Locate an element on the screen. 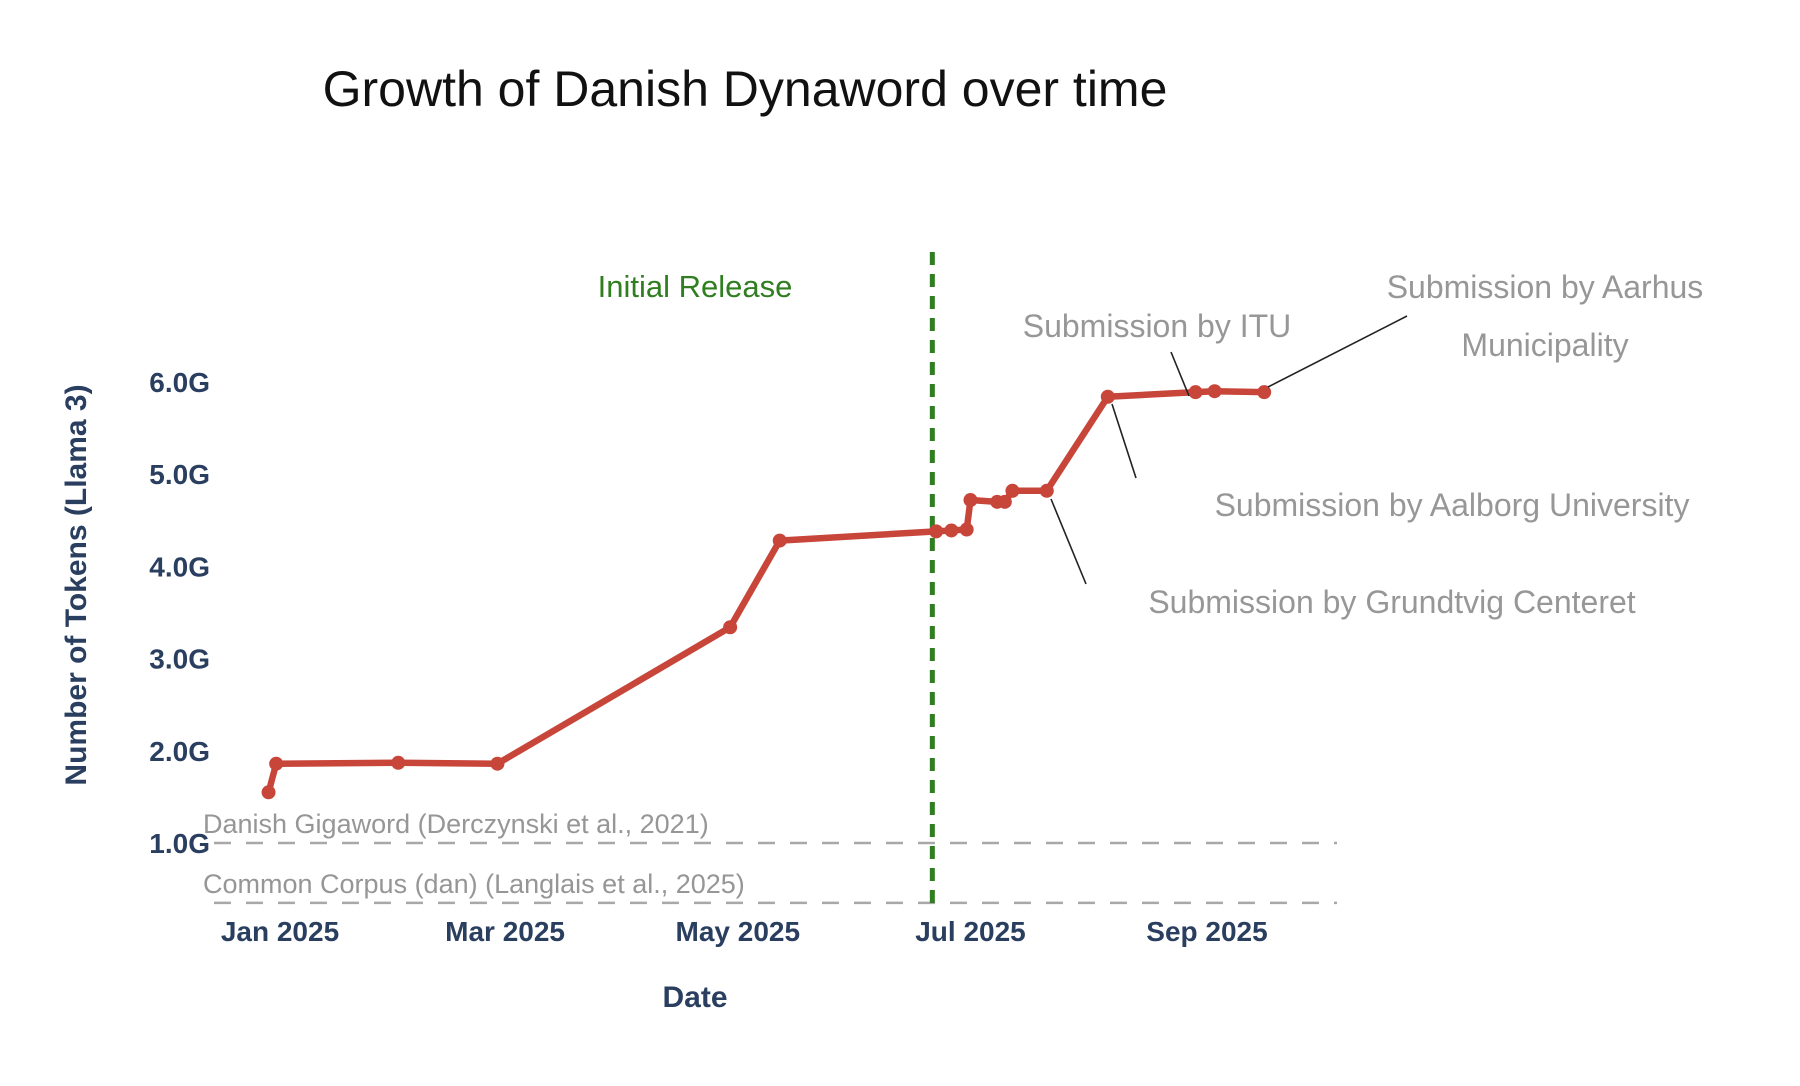 The image size is (1800, 1086). y-axis-tick-label: 6.0G is located at coordinates (179, 382).